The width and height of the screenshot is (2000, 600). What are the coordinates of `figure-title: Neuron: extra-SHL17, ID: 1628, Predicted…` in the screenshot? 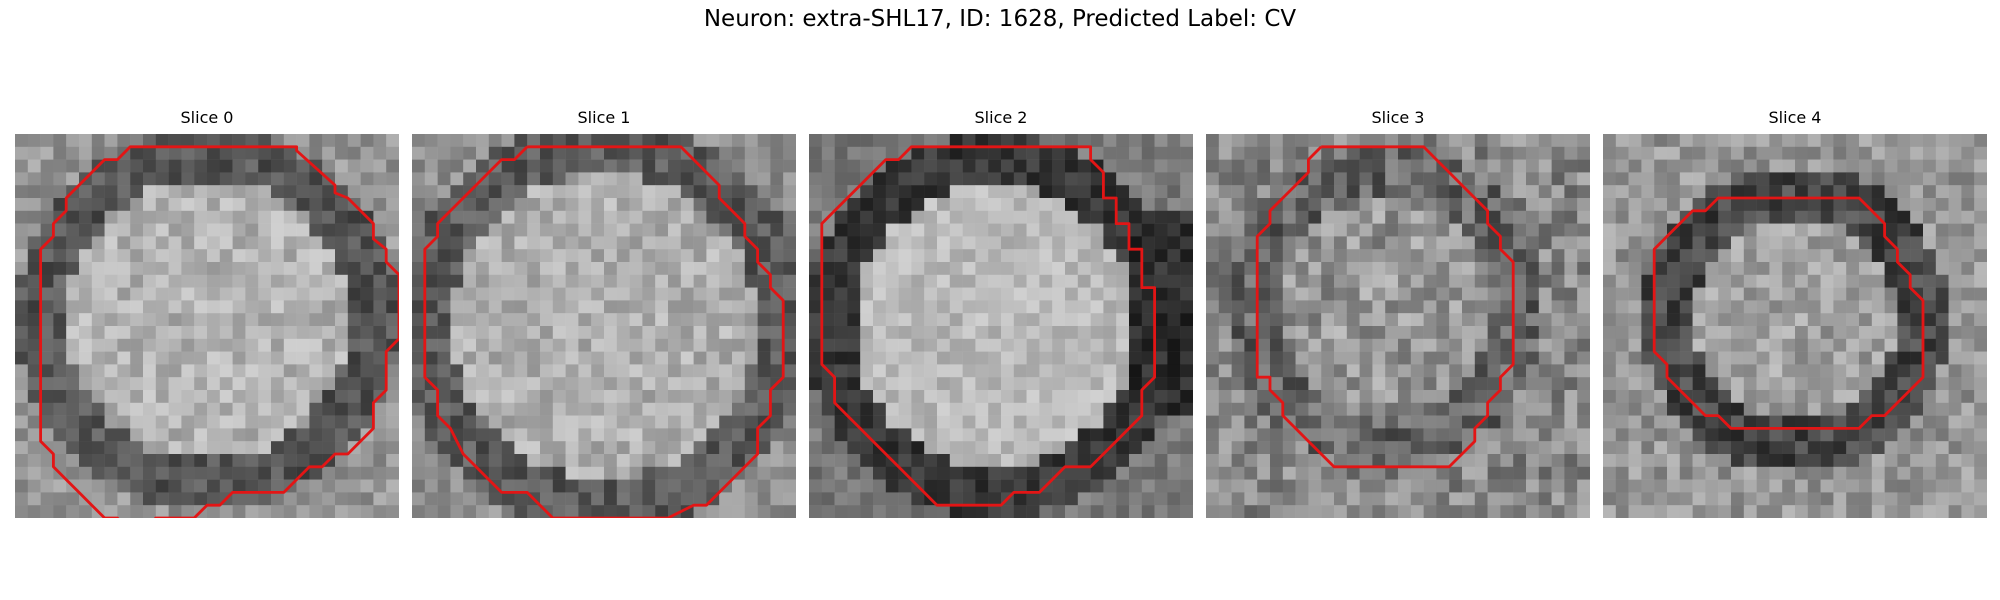 It's located at (1000, 19).